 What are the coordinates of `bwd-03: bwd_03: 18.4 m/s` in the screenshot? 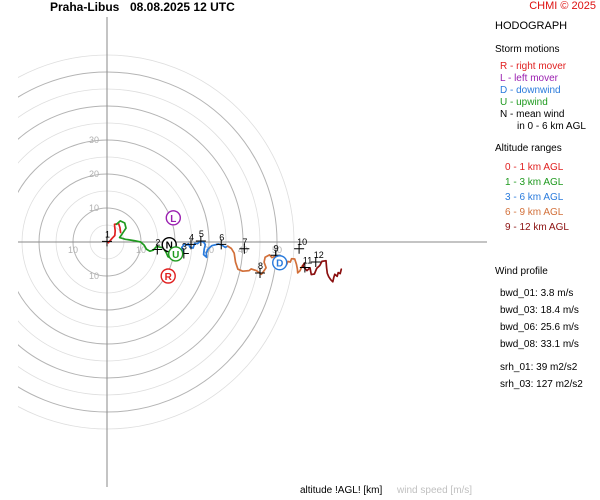 It's located at (539, 310).